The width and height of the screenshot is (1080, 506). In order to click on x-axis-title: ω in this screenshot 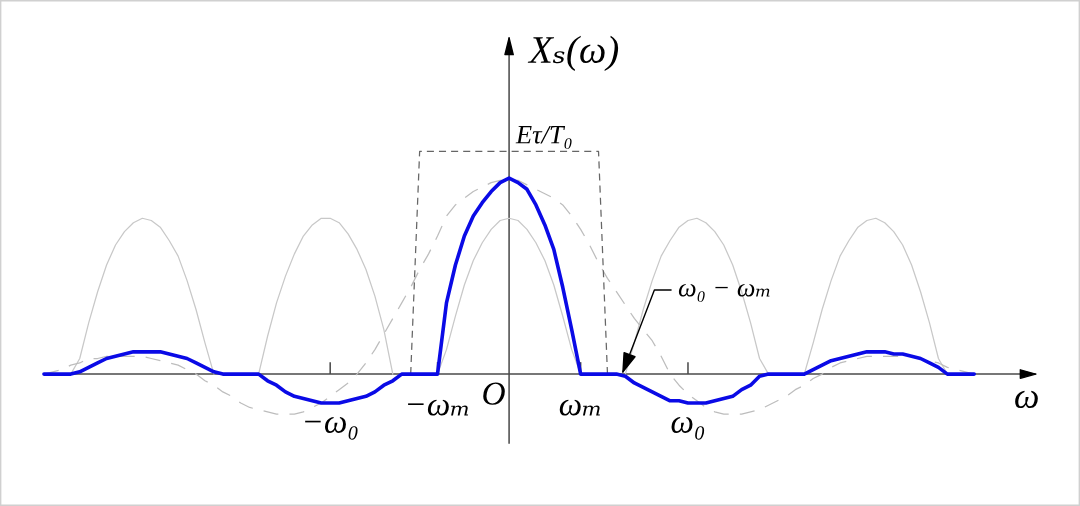, I will do `click(1026, 399)`.